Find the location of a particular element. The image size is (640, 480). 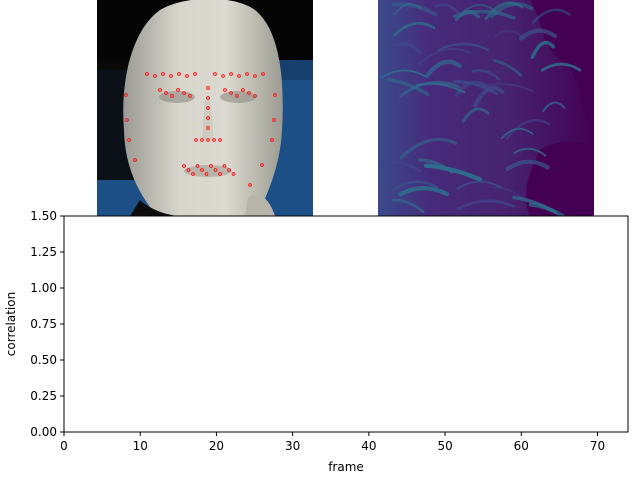

y-axis-ticks: 0.00 0.25 0.50 0.75 1.00 1.25 1.50 is located at coordinates (47, 324).